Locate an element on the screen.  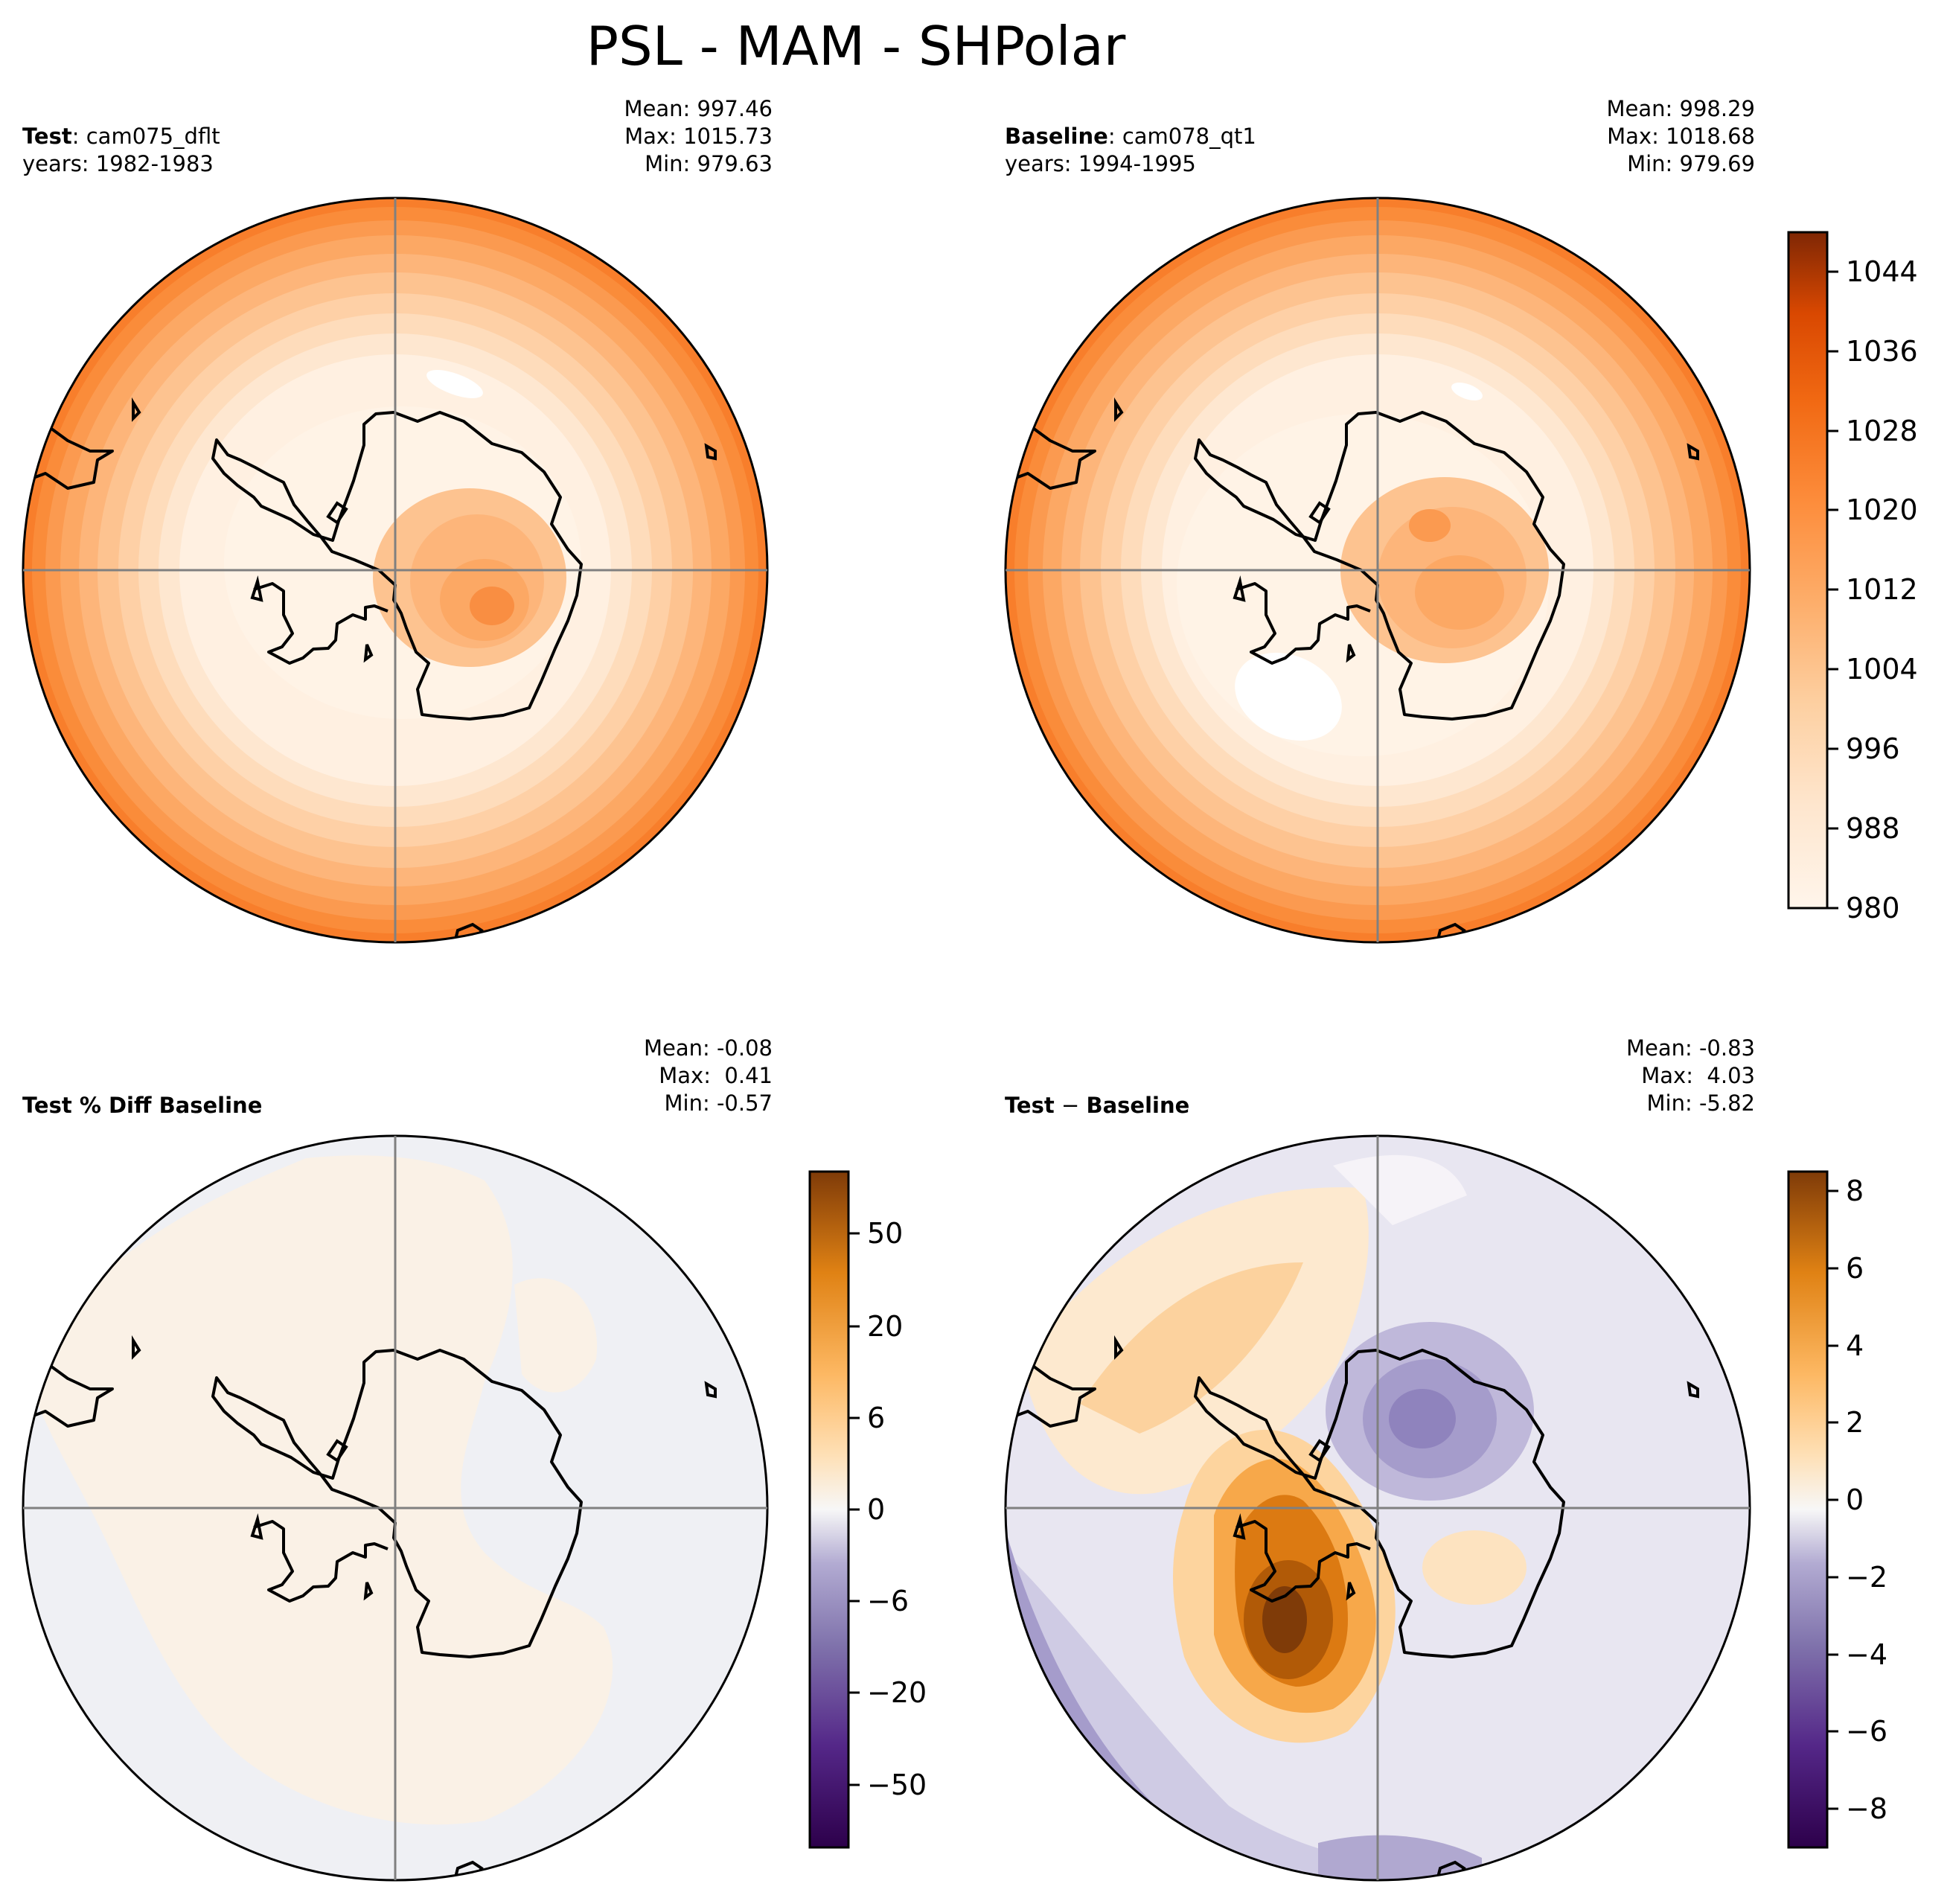
cb-abs-tick-4: 1012 is located at coordinates (1882, 589).